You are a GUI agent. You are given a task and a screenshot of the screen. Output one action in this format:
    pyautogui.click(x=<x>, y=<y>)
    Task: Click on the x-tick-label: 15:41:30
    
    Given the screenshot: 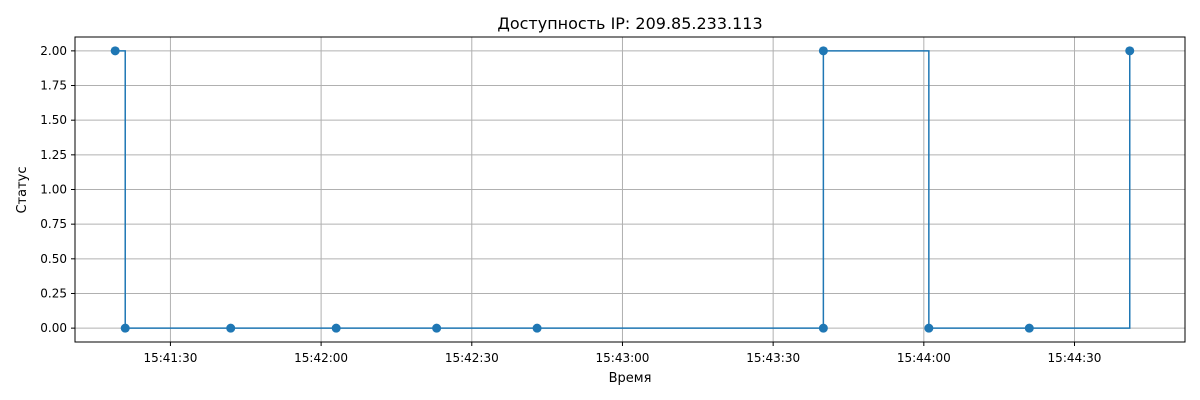 What is the action you would take?
    pyautogui.click(x=170, y=358)
    